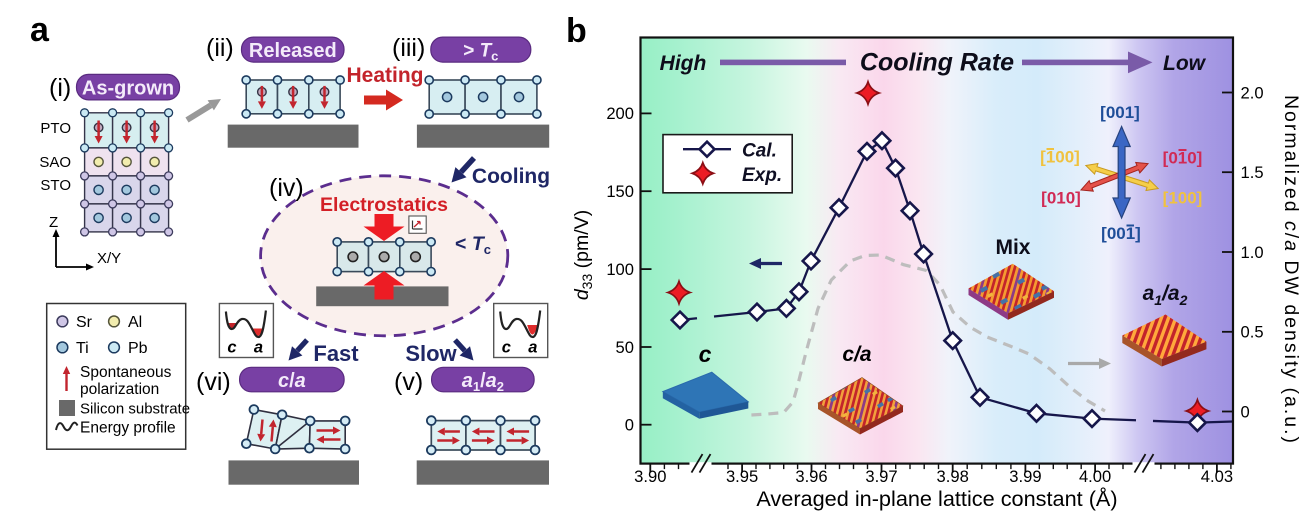 Image resolution: width=1300 pixels, height=526 pixels. I want to click on svg-text: (i), so click(60, 88).